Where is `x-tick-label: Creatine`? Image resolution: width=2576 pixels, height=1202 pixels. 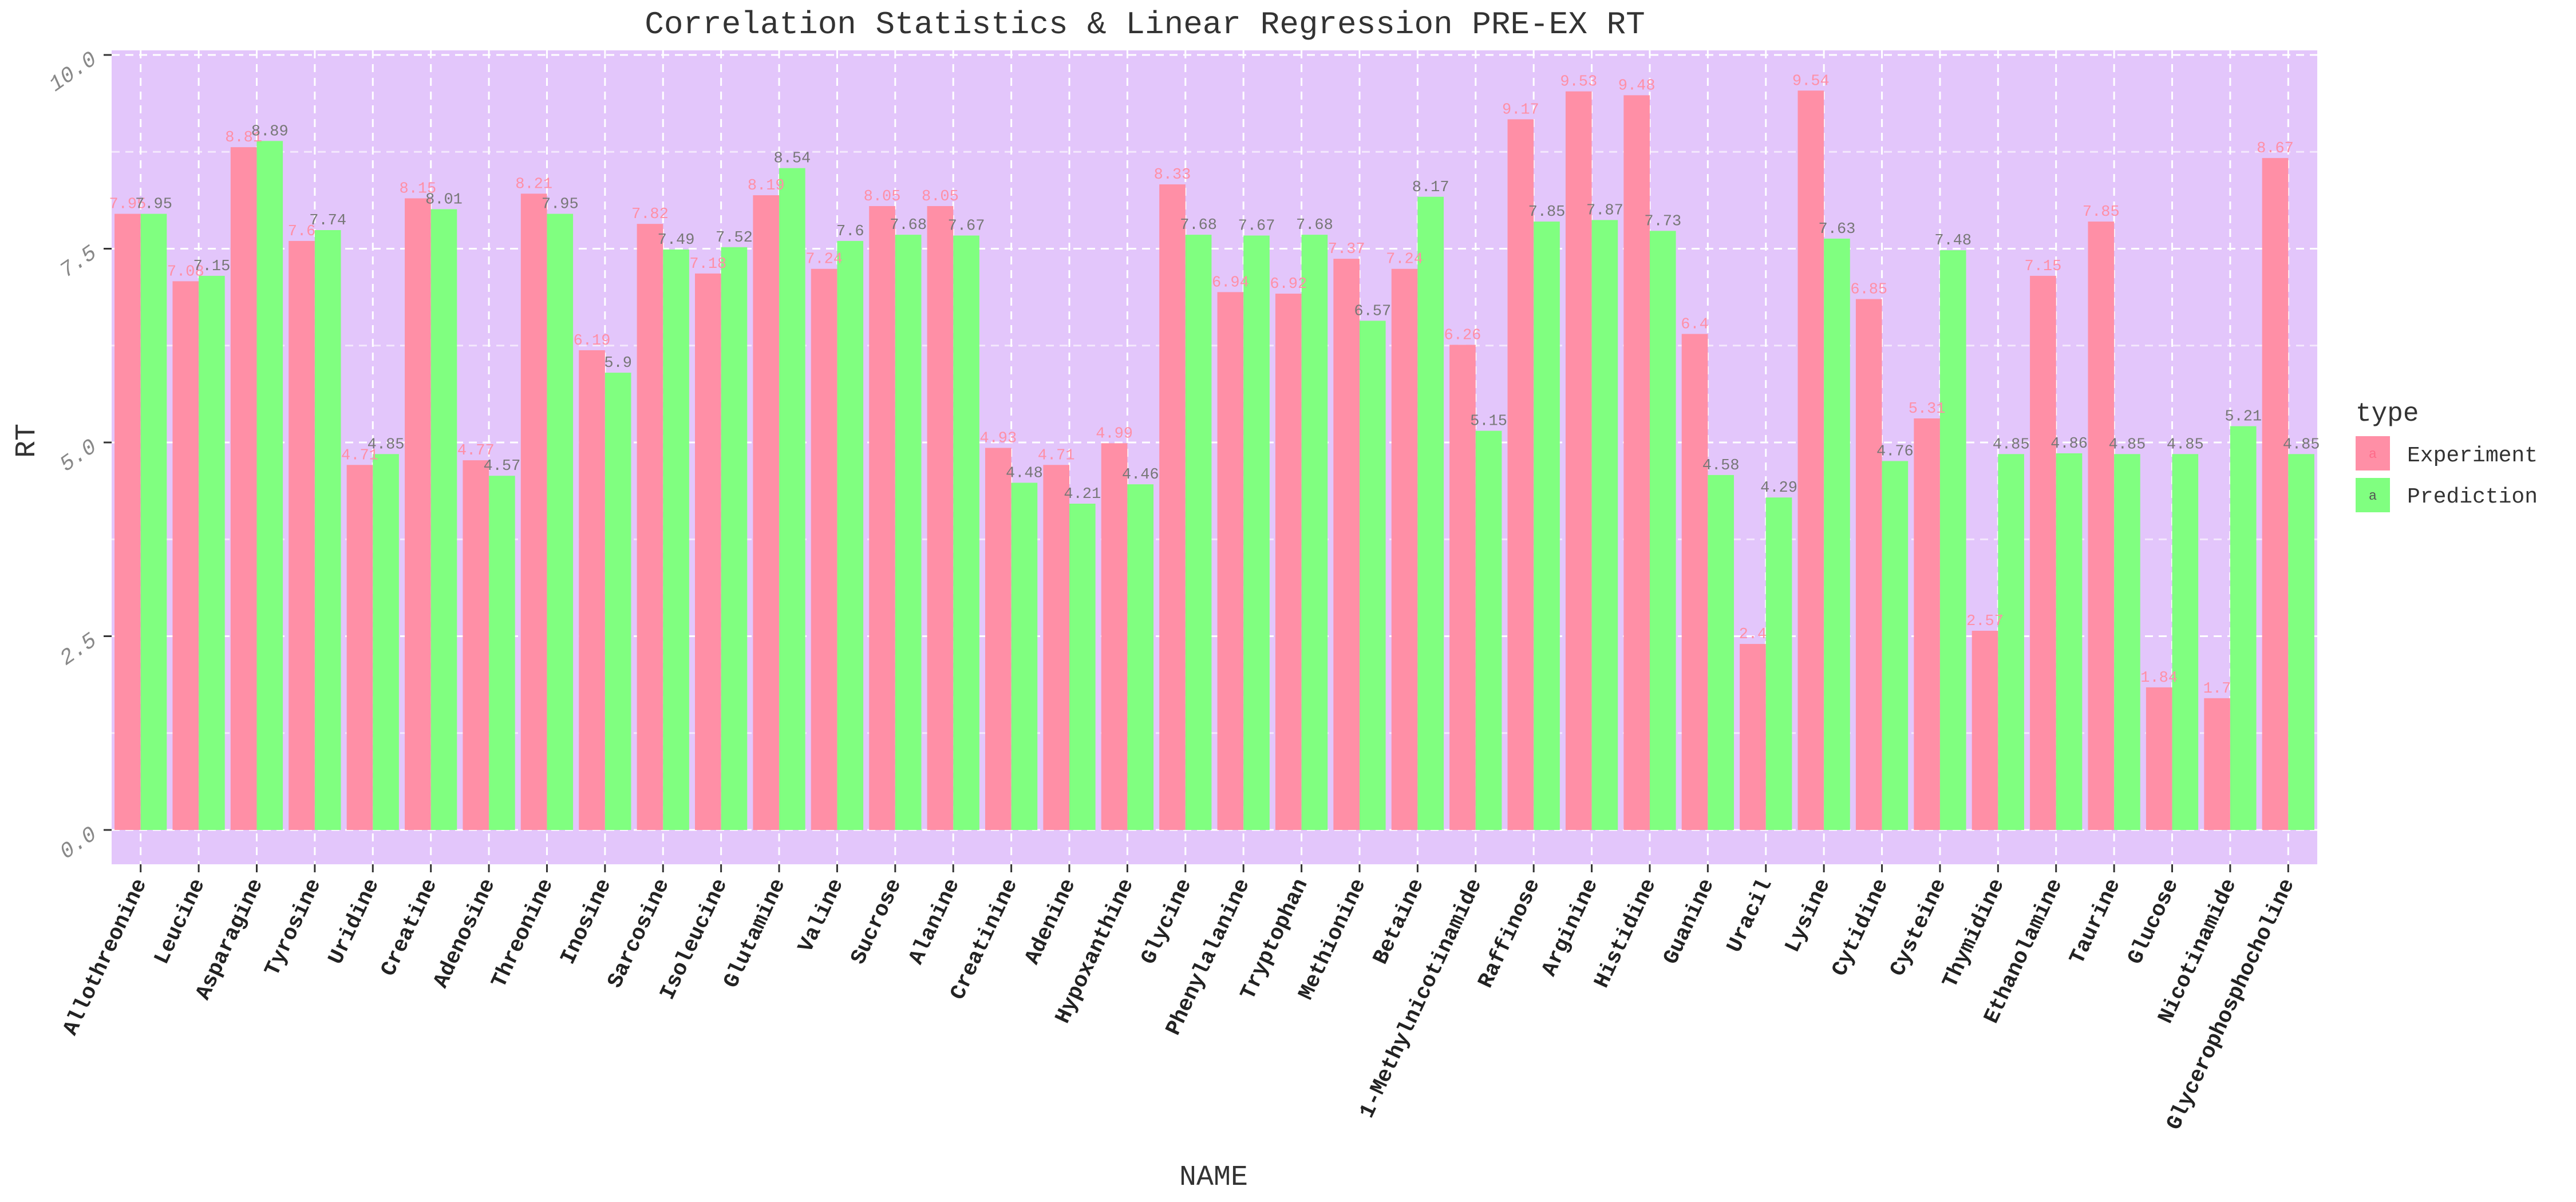 x-tick-label: Creatine is located at coordinates (409, 928).